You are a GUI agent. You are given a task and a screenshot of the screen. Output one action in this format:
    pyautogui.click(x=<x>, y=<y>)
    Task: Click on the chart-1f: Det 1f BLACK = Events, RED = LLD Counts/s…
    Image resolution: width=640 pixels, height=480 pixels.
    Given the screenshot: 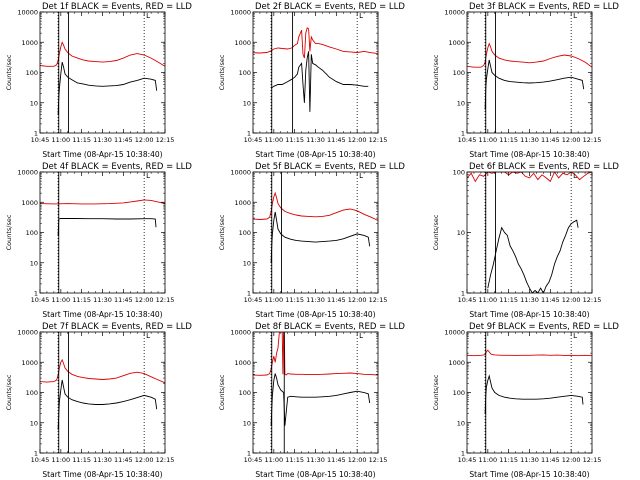 What is the action you would take?
    pyautogui.click(x=98, y=80)
    